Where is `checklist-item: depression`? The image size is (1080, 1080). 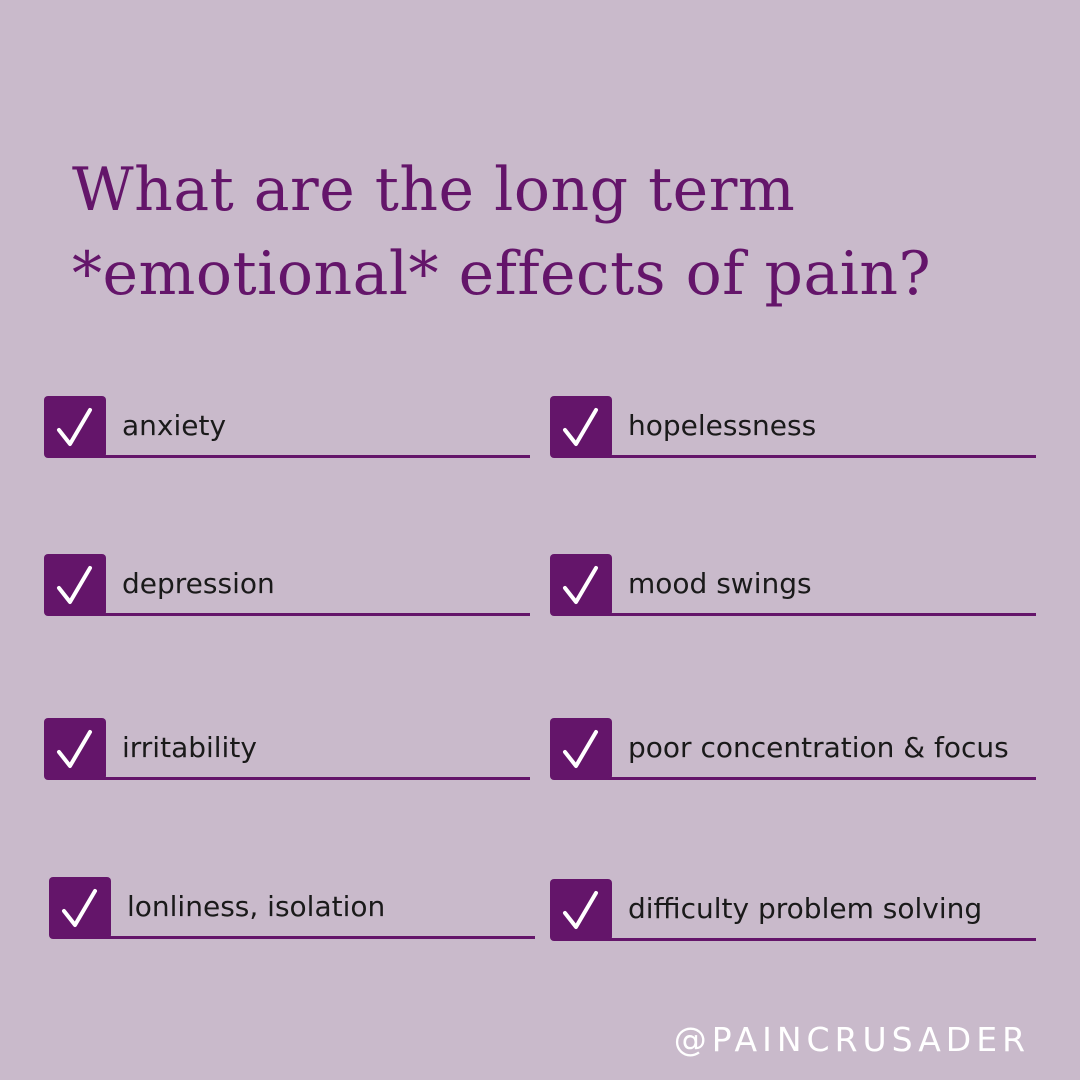 checklist-item: depression is located at coordinates (287, 586).